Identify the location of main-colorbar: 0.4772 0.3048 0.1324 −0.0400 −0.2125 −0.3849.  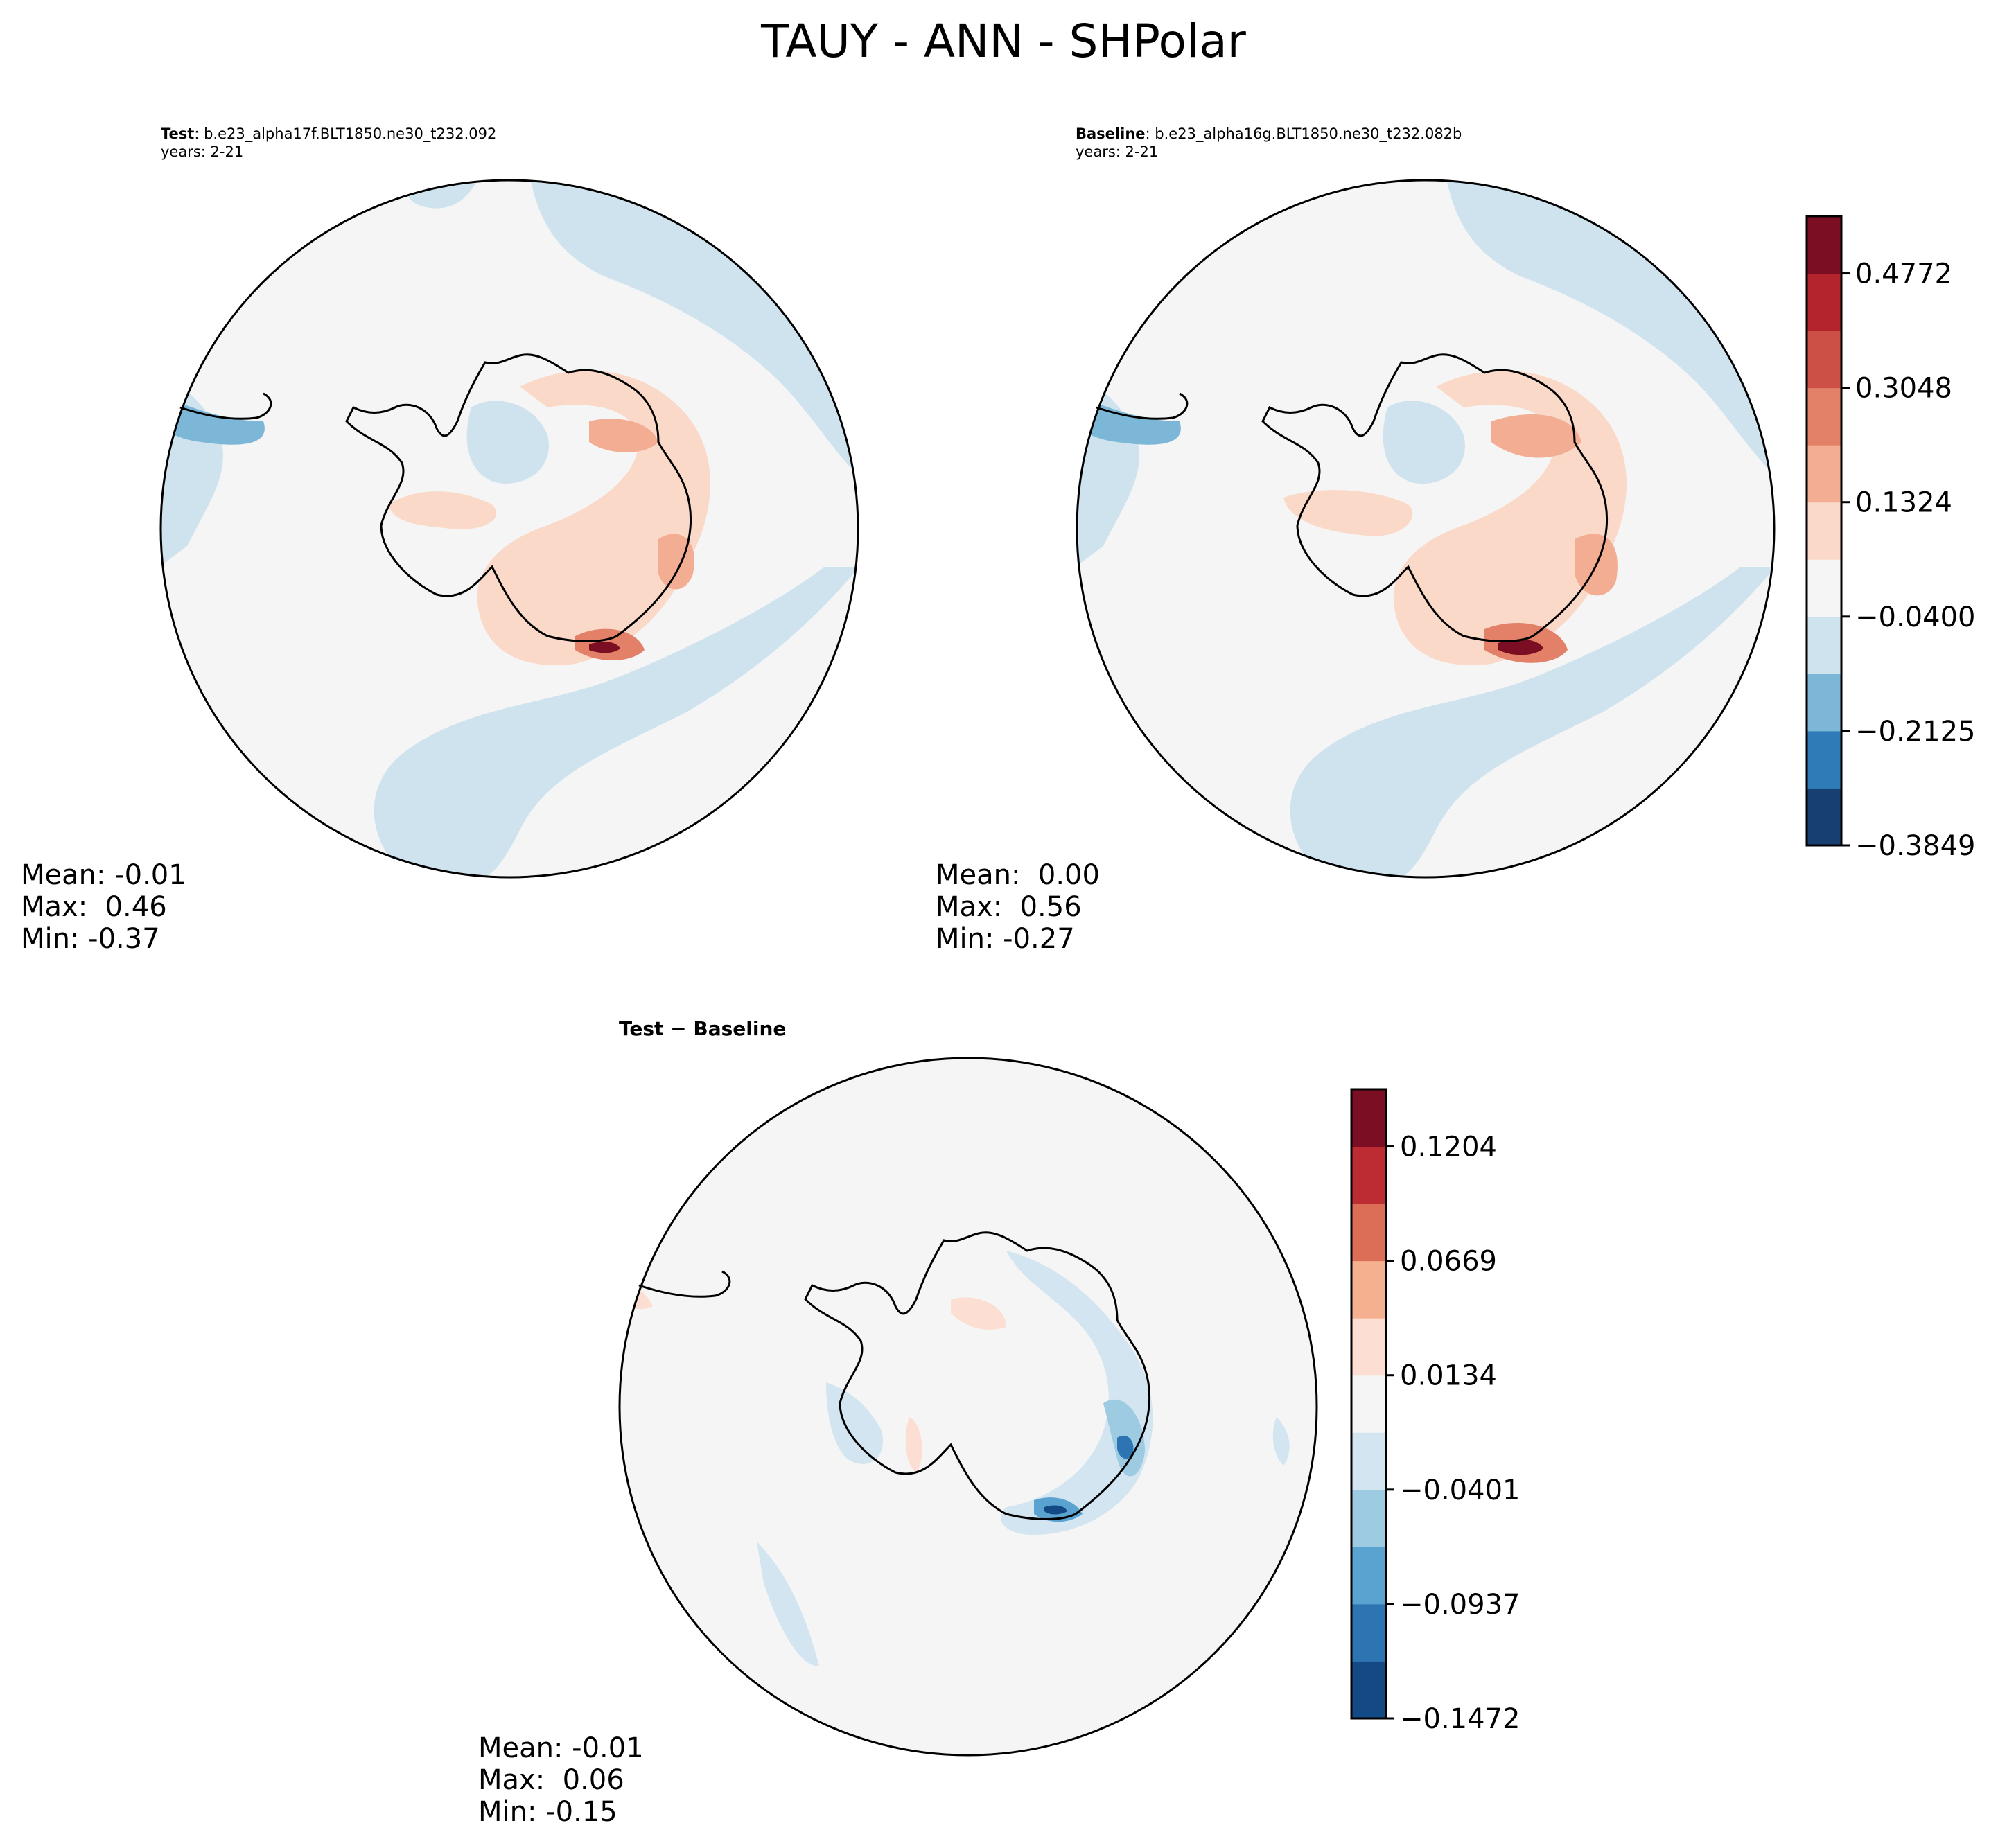
(1890, 538).